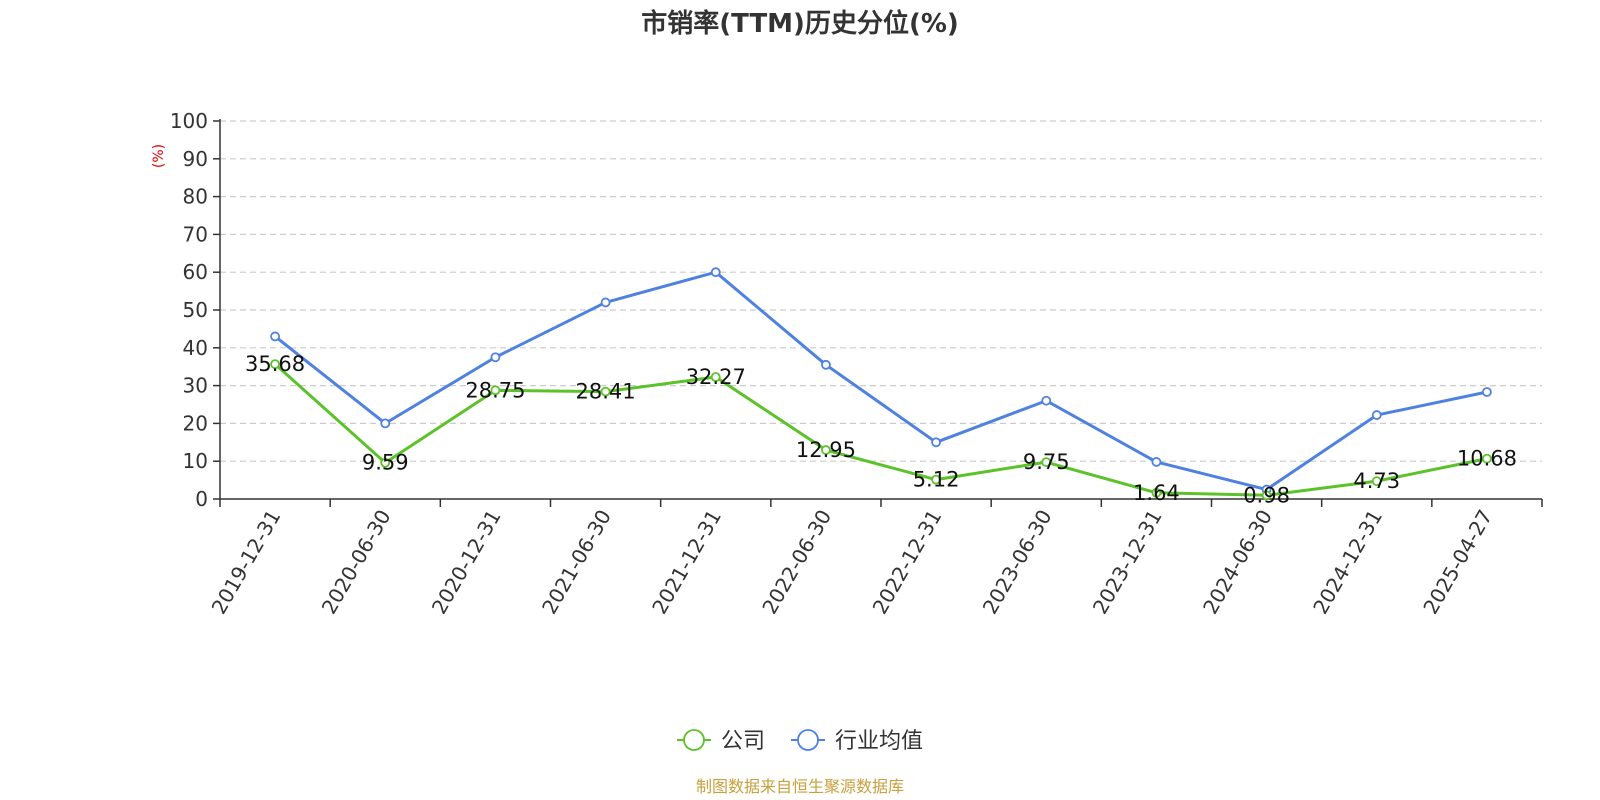 This screenshot has width=1600, height=800. I want to click on legend: 公司 行业均值, so click(800, 741).